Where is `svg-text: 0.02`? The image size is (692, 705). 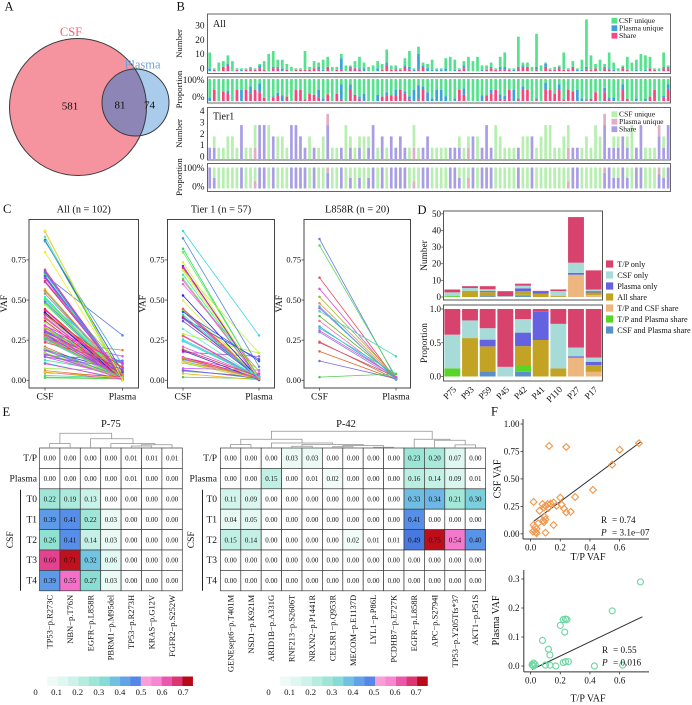 svg-text: 0.02 is located at coordinates (353, 540).